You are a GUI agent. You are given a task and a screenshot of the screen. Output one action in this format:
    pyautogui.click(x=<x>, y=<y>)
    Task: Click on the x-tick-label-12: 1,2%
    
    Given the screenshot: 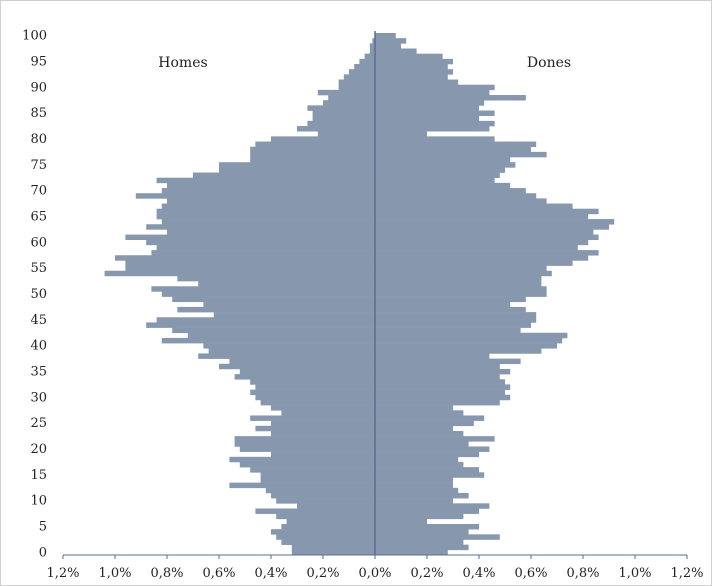 What is the action you would take?
    pyautogui.click(x=686, y=573)
    